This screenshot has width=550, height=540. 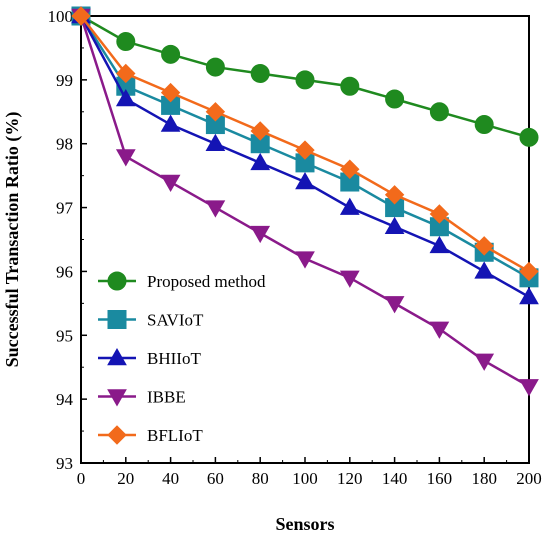 What do you see at coordinates (305, 478) in the screenshot?
I see `x-tick-label: 100` at bounding box center [305, 478].